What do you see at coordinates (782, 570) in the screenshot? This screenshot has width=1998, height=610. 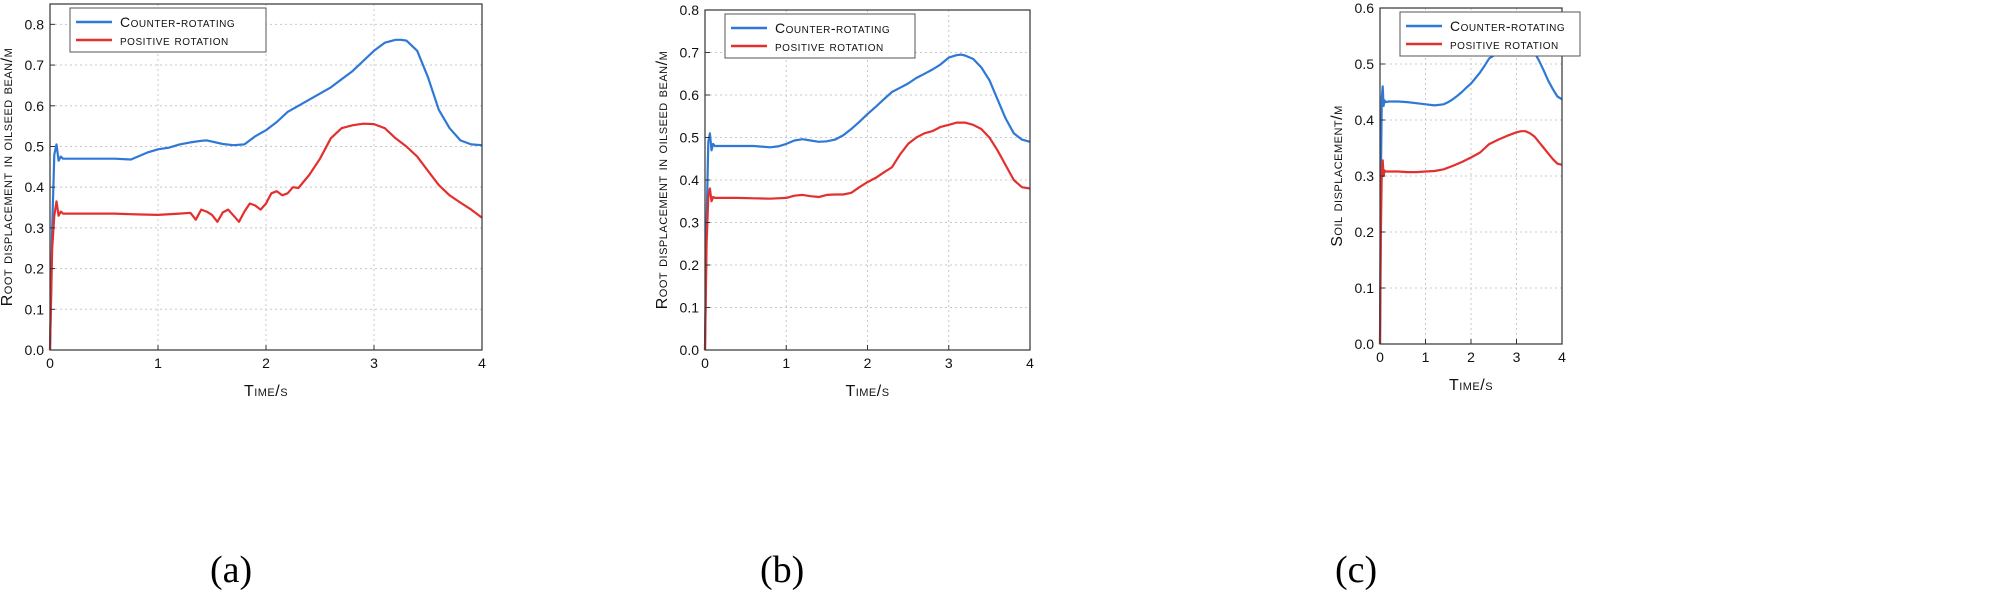 I see `caption-b: (b)` at bounding box center [782, 570].